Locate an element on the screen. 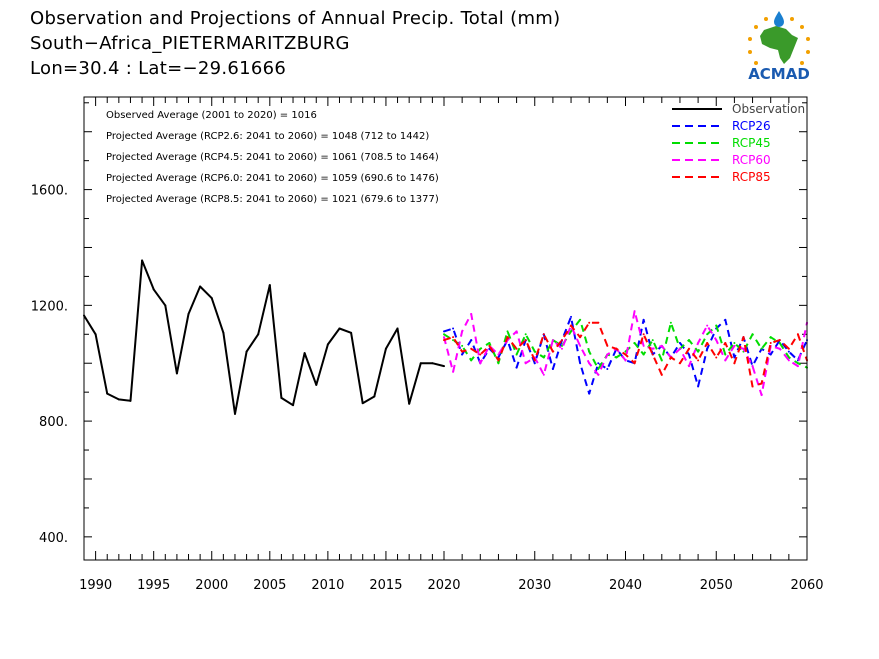 The width and height of the screenshot is (879, 659). x-tick-label: 1995 is located at coordinates (153, 585).